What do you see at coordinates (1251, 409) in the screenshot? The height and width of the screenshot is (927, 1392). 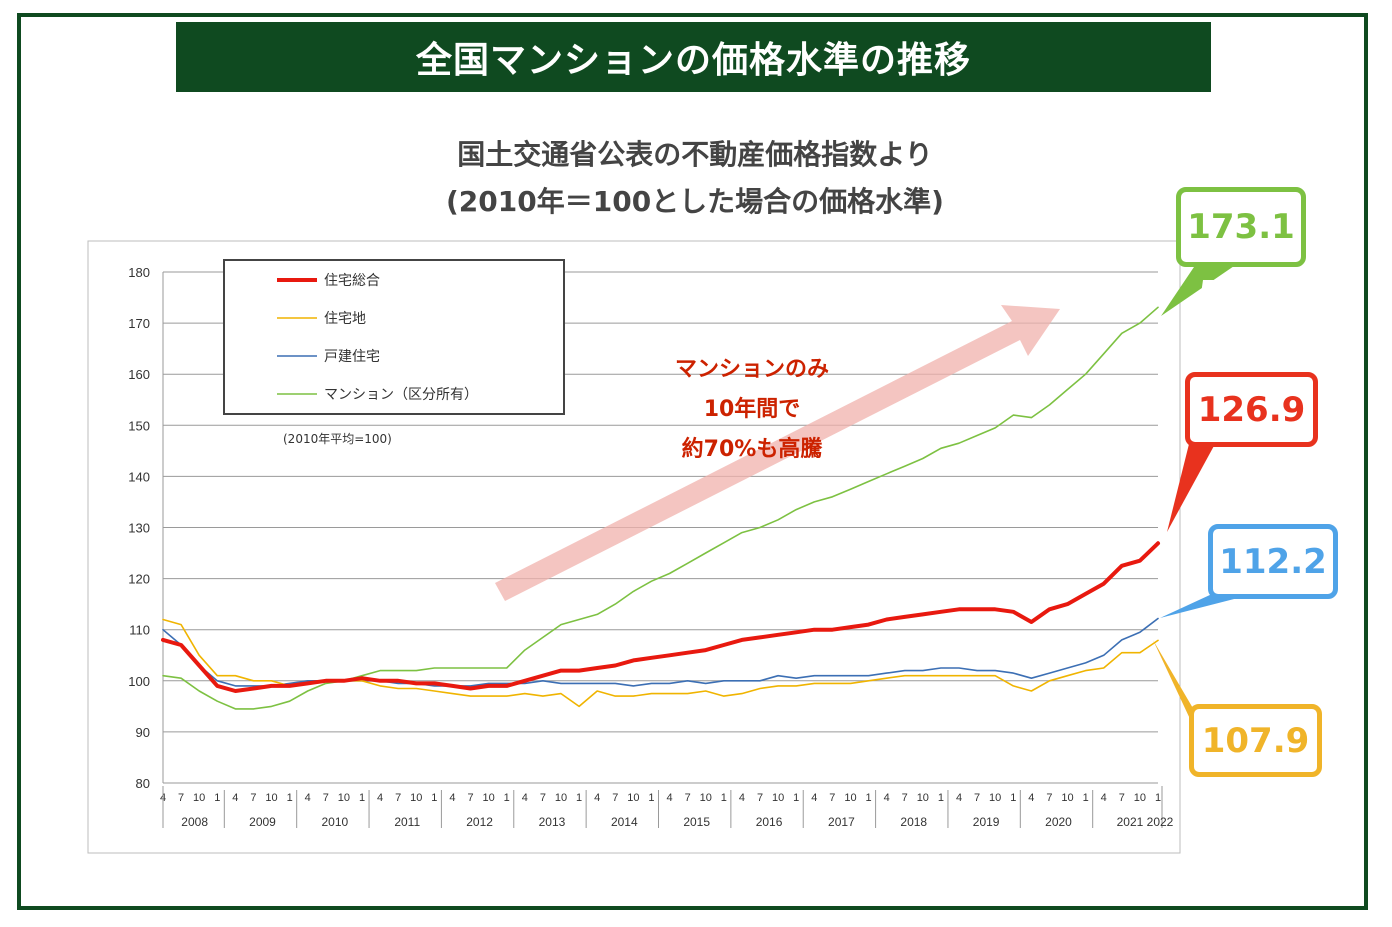 I see `callout-total-value: 126.9` at bounding box center [1251, 409].